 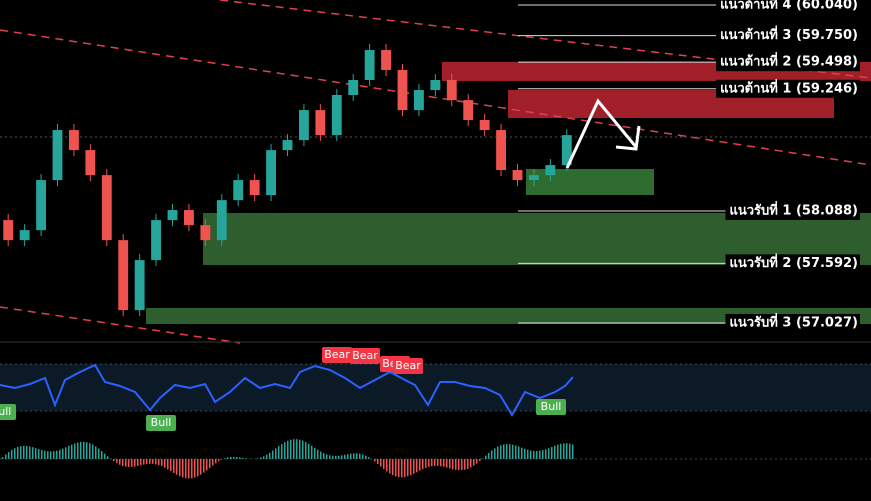 I want to click on level-label: แนวรับที่ 1 (58.088), so click(x=793, y=210).